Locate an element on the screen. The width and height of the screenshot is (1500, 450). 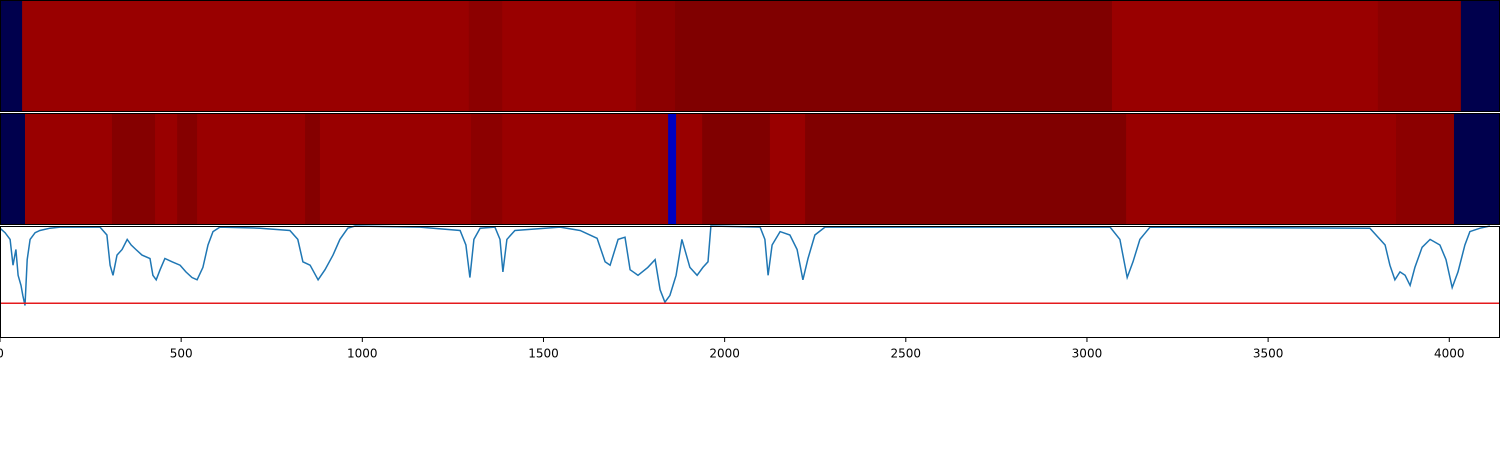
x-tick-label: 3000 is located at coordinates (1087, 354).